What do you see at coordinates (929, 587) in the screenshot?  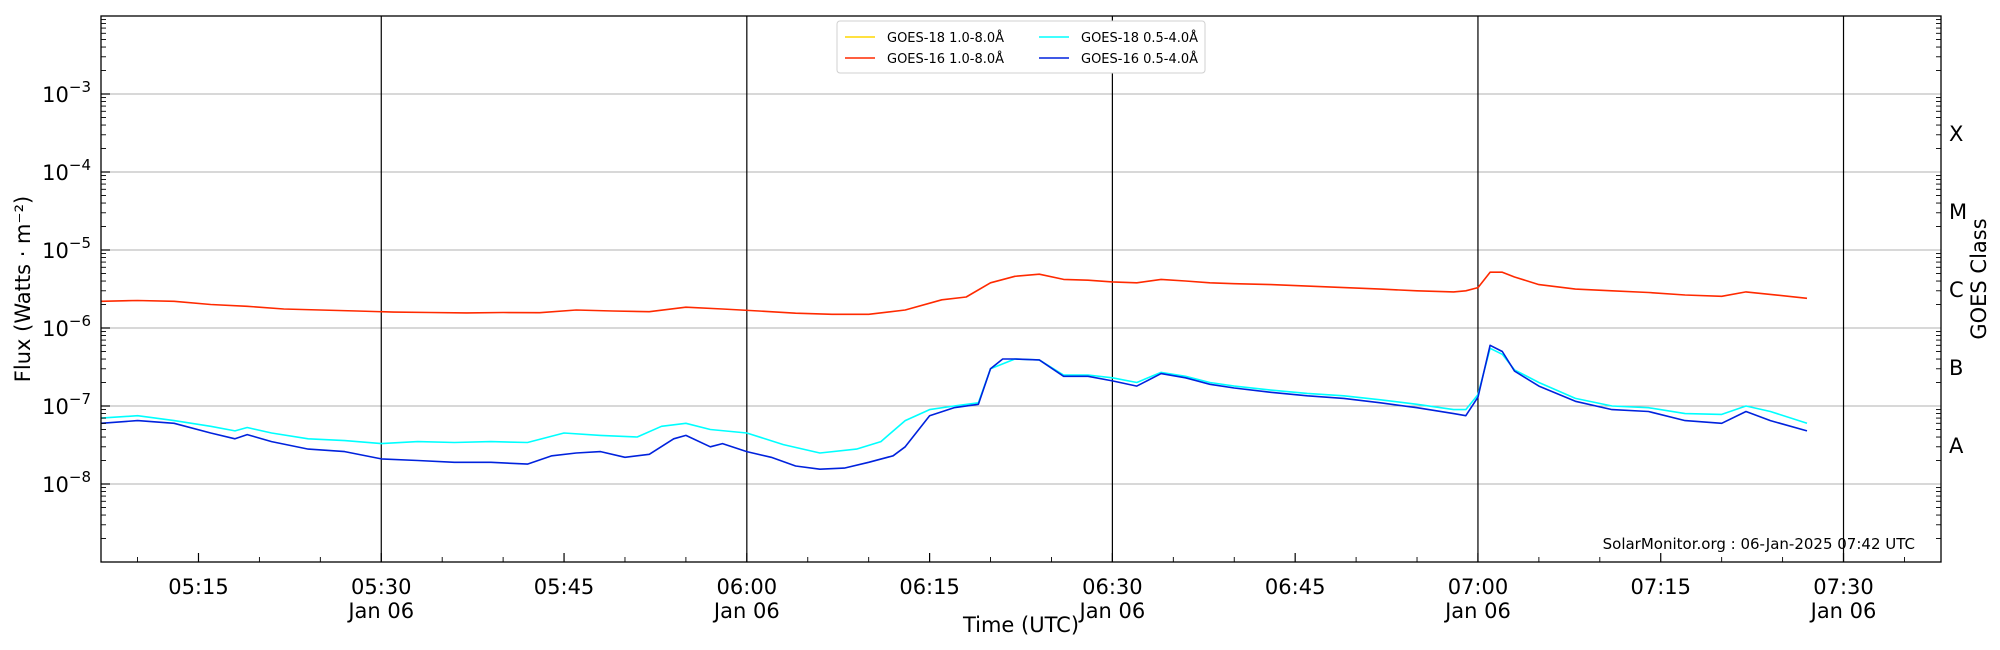 I see `x-tick-label: 06:15` at bounding box center [929, 587].